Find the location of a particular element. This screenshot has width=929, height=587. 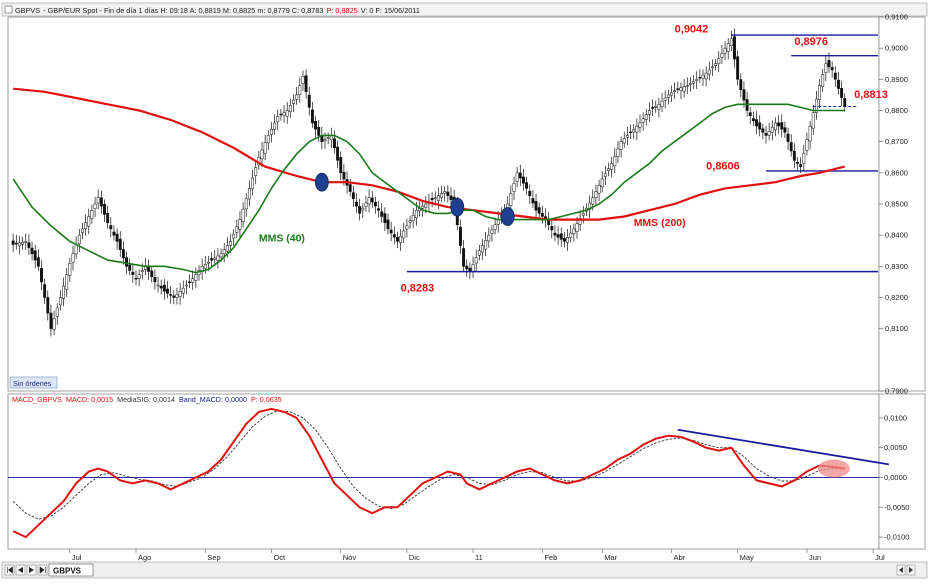

nav-next-button is located at coordinates (31, 570).